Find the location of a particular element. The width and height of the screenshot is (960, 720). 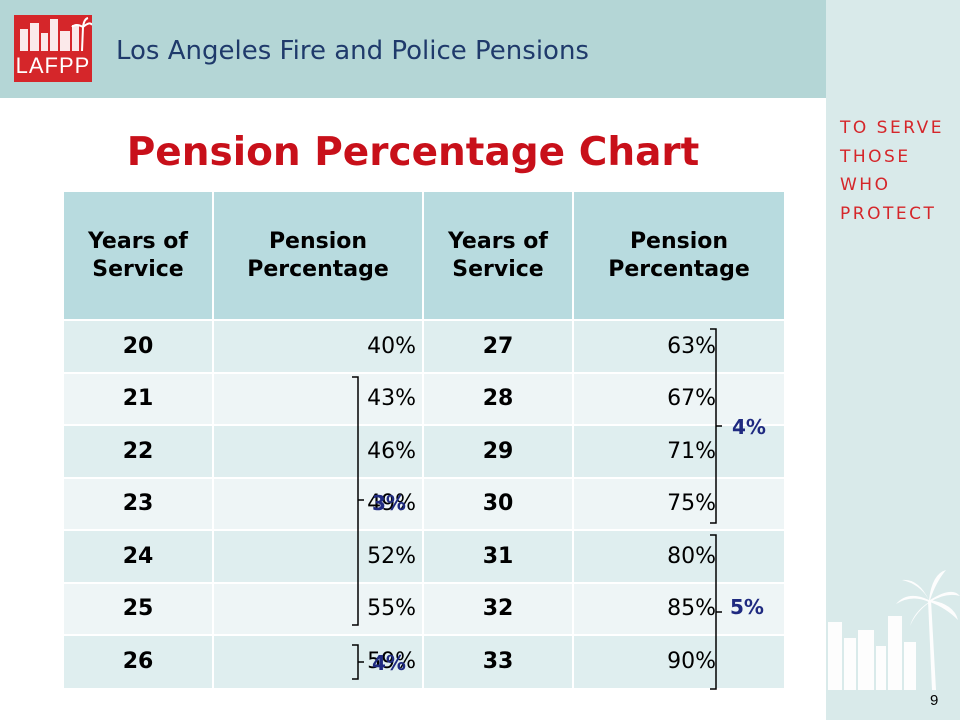

table-row: 23 49% 30 75% is located at coordinates (424, 503).